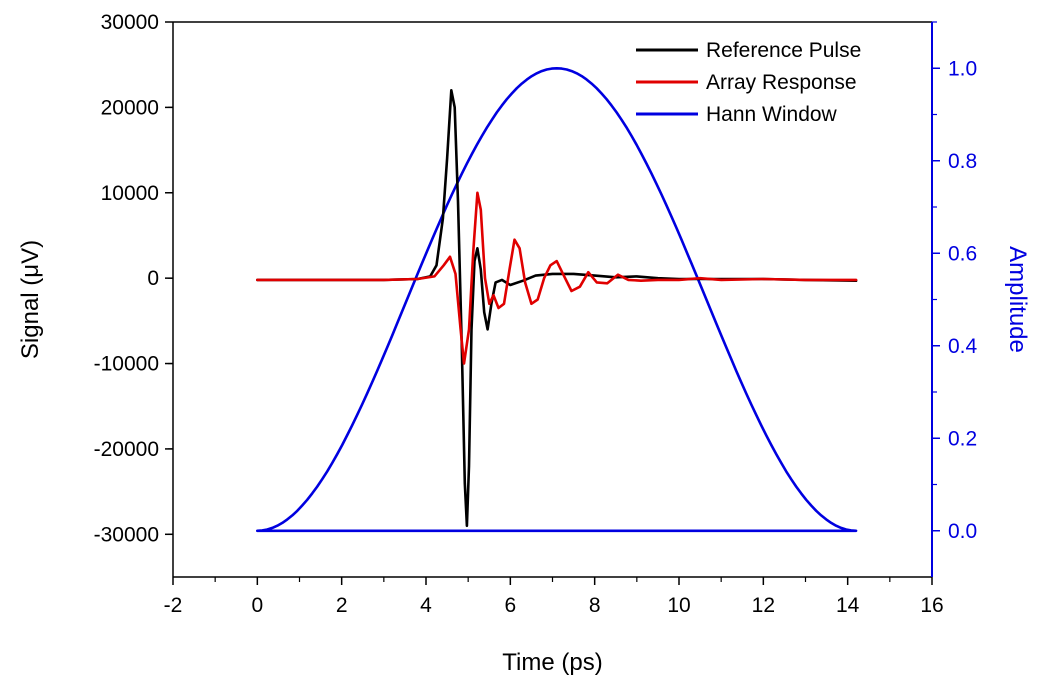 This screenshot has height=682, width=1039. What do you see at coordinates (783, 50) in the screenshot?
I see `legend-label-reference-pulse: Reference Pulse` at bounding box center [783, 50].